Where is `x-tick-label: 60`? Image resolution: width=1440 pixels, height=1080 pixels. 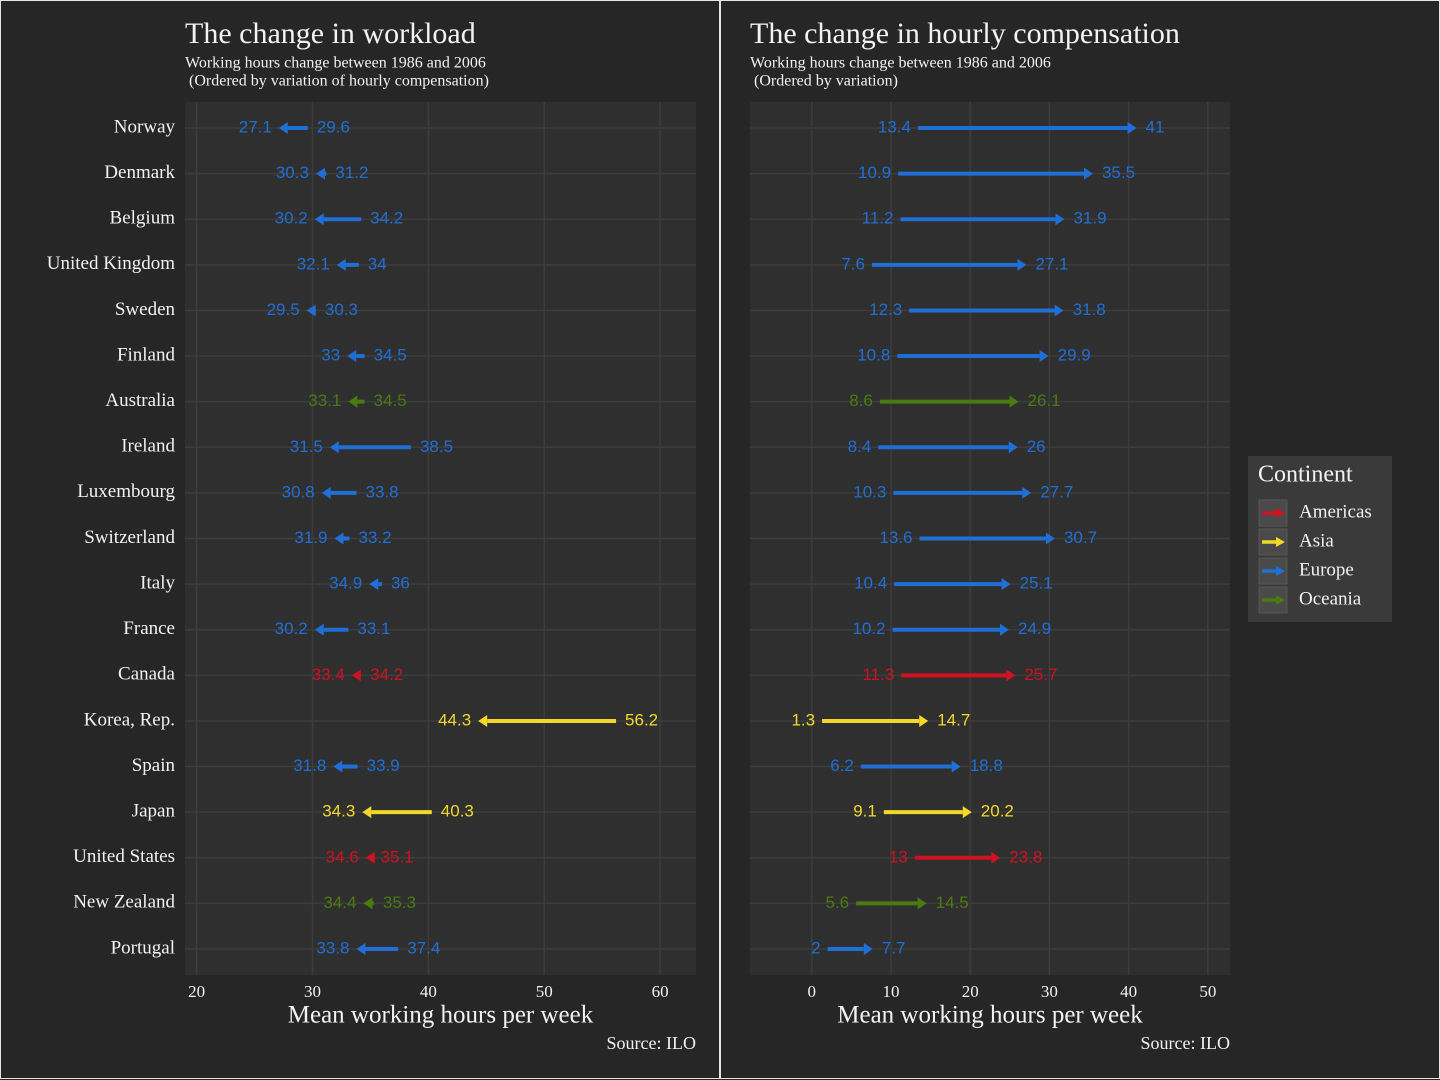
x-tick-label: 60 is located at coordinates (660, 991).